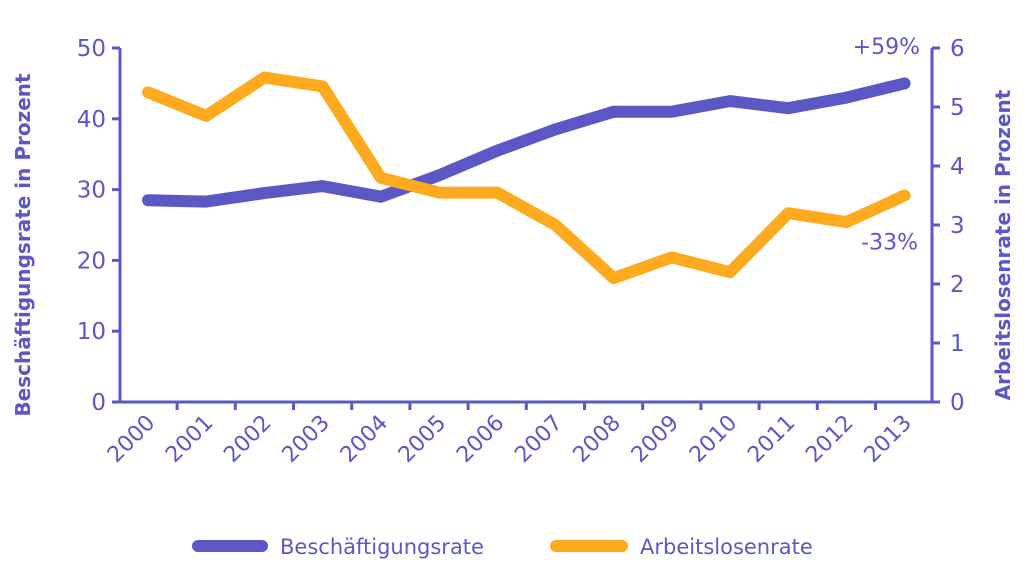 The image size is (1025, 587). Describe the element at coordinates (1003, 244) in the screenshot. I see `right-axis-title: Arbeitslosenrate in Prozent` at that location.